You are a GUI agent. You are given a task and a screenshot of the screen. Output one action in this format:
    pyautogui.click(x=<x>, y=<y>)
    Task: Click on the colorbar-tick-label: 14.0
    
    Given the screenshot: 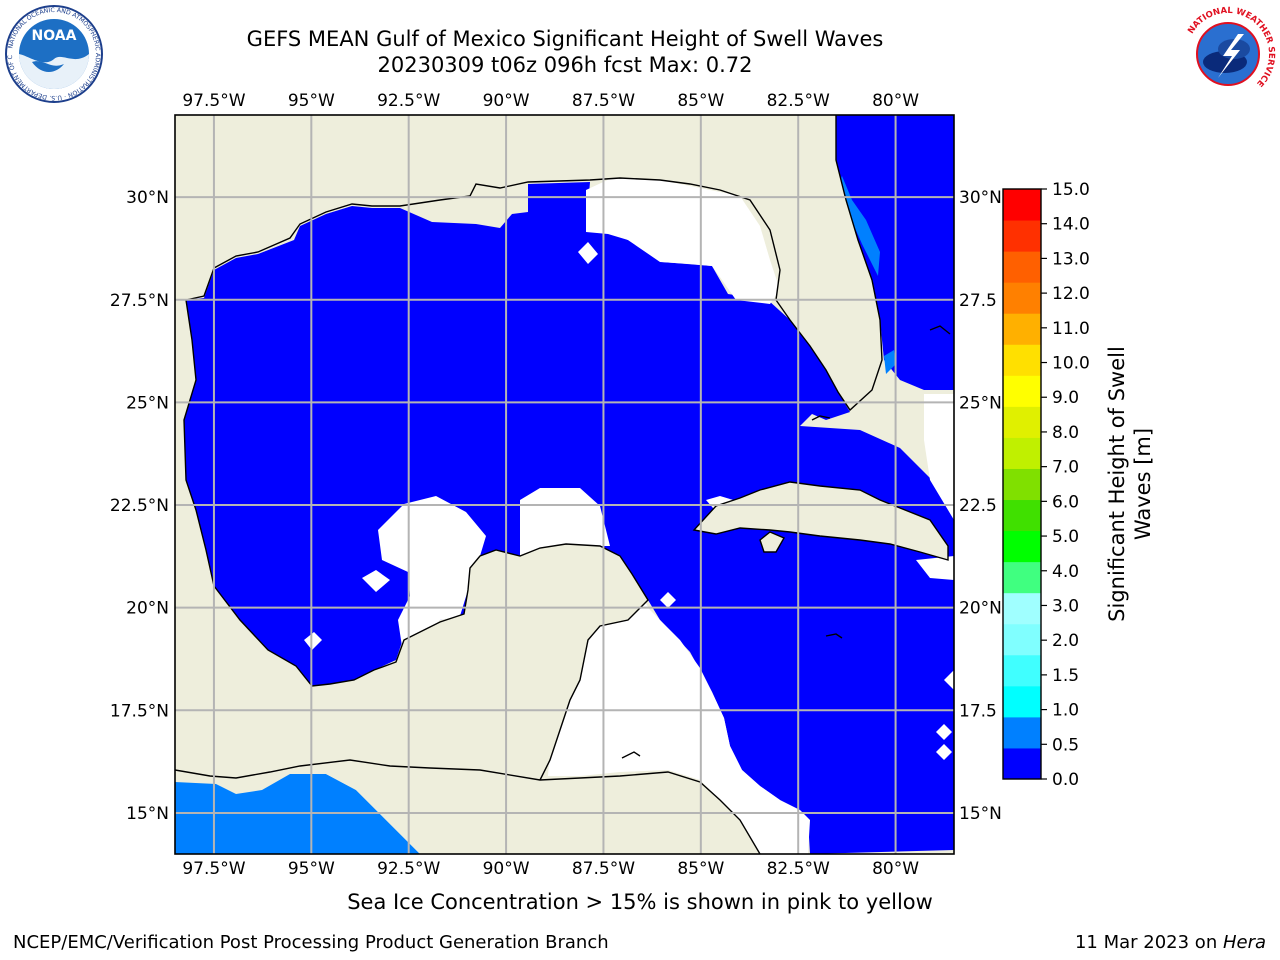 What is the action you would take?
    pyautogui.click(x=1071, y=225)
    